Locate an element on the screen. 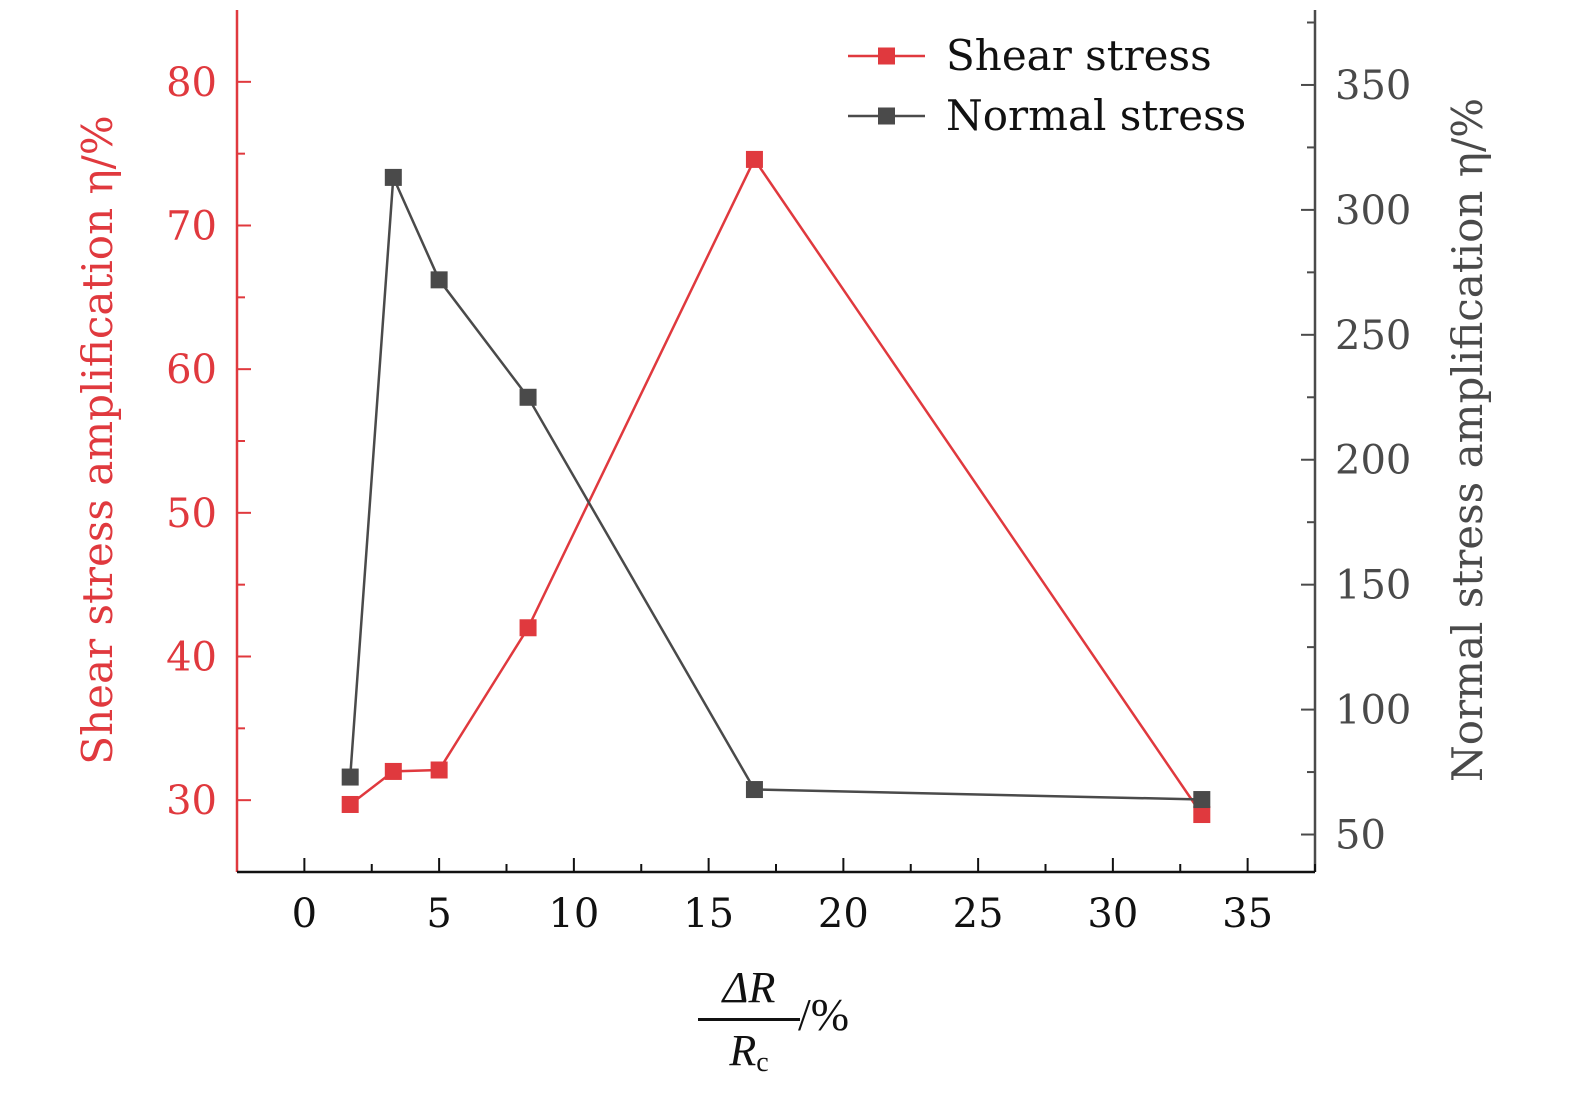 The image size is (1575, 1093). x-axis-denominator-sub: c is located at coordinates (762, 1062).